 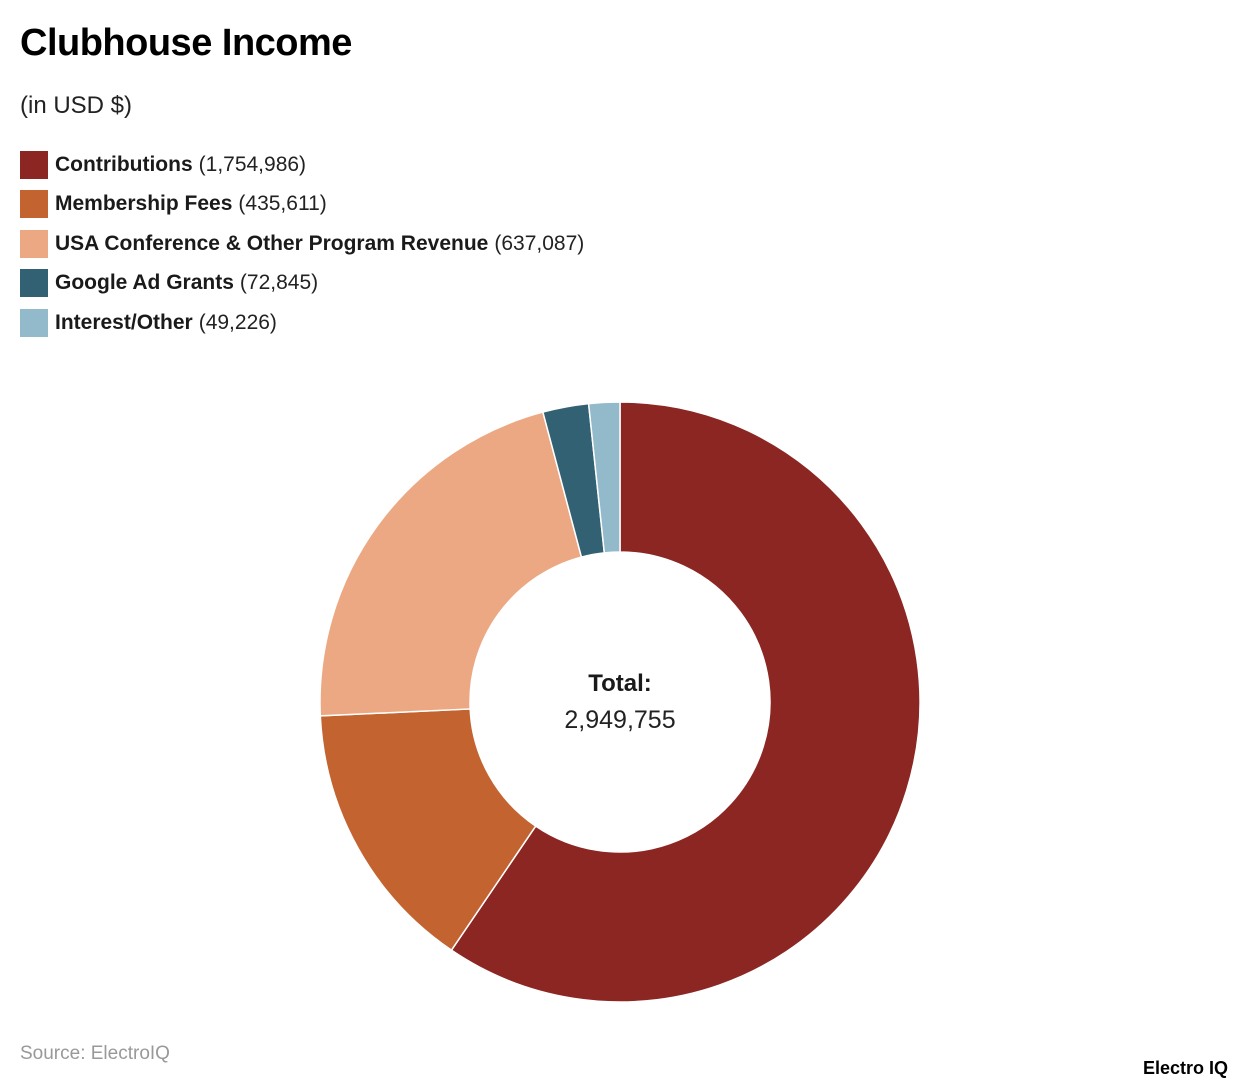 What do you see at coordinates (237, 322) in the screenshot?
I see `legend-value: (49,226)` at bounding box center [237, 322].